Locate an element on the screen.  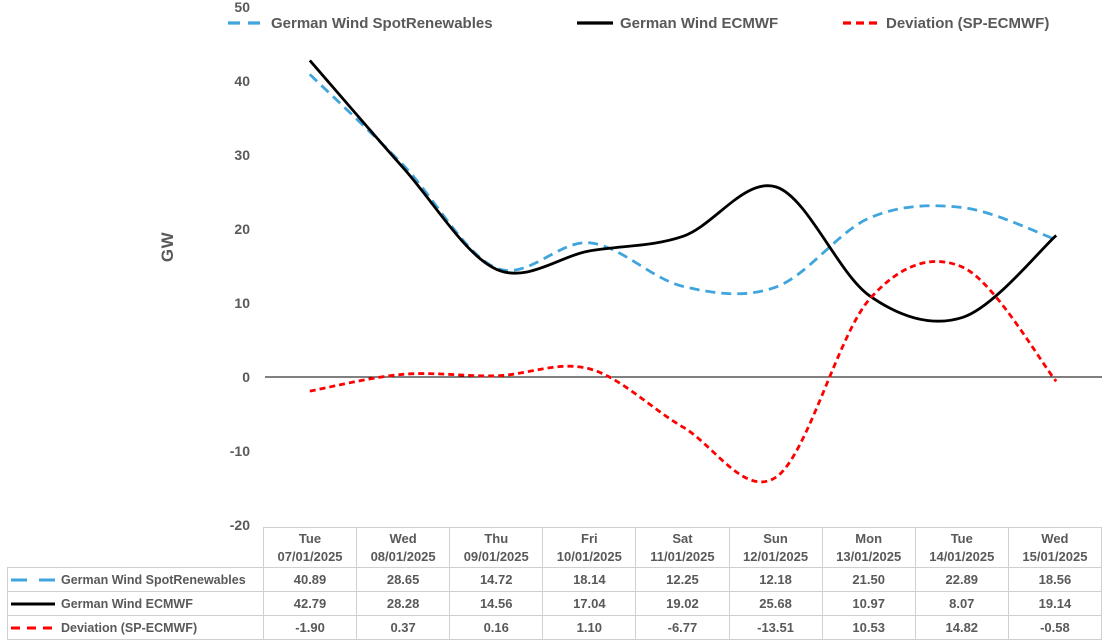
table-date-header: Sun 12/01/2025 is located at coordinates (775, 547).